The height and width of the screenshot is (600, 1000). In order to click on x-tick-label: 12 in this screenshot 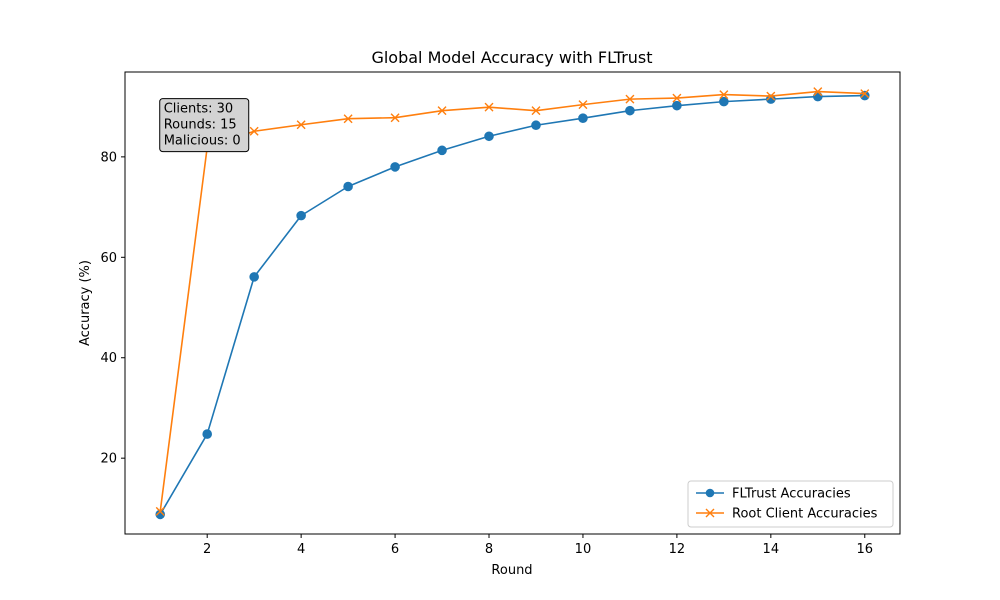, I will do `click(677, 549)`.